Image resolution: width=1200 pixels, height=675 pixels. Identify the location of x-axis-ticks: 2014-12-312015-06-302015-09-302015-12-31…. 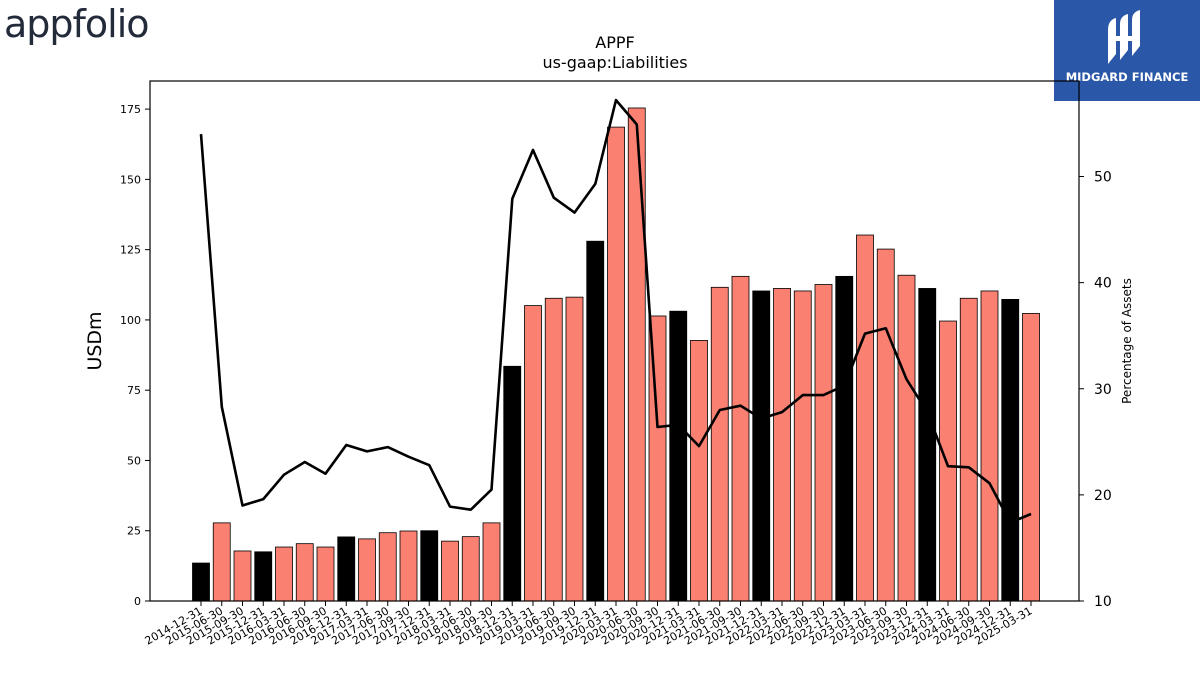
(589, 624).